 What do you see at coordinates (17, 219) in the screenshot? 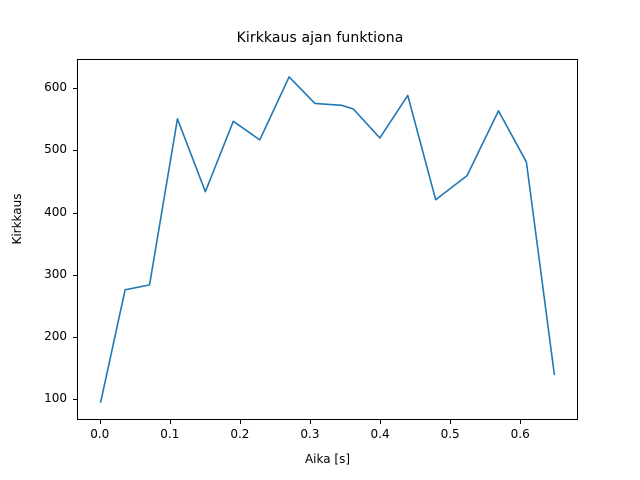
I see `y-axis-label: Kirkkaus` at bounding box center [17, 219].